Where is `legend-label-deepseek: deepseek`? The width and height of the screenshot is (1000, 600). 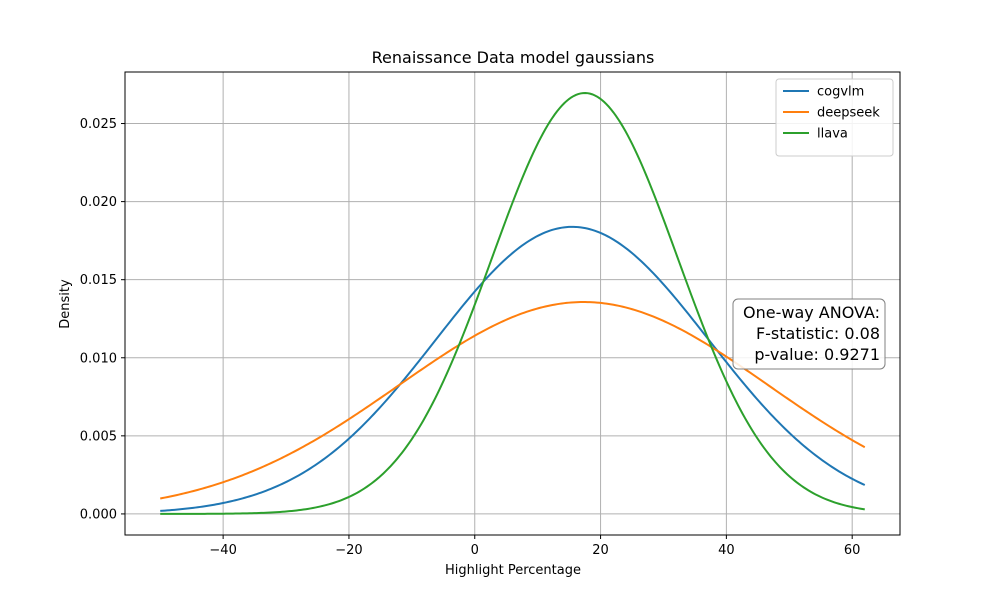
legend-label-deepseek: deepseek is located at coordinates (848, 113).